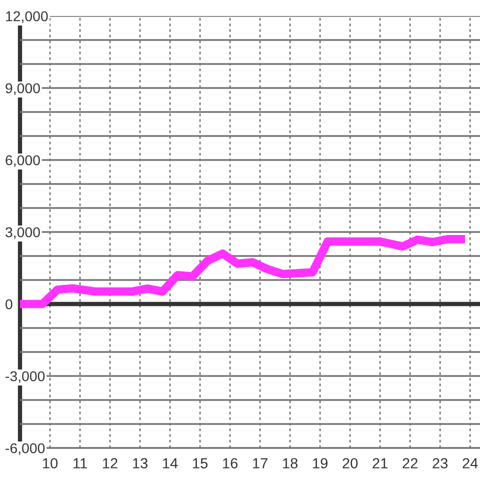 The image size is (480, 480). Describe the element at coordinates (50, 463) in the screenshot. I see `x-tick-label: 10` at that location.